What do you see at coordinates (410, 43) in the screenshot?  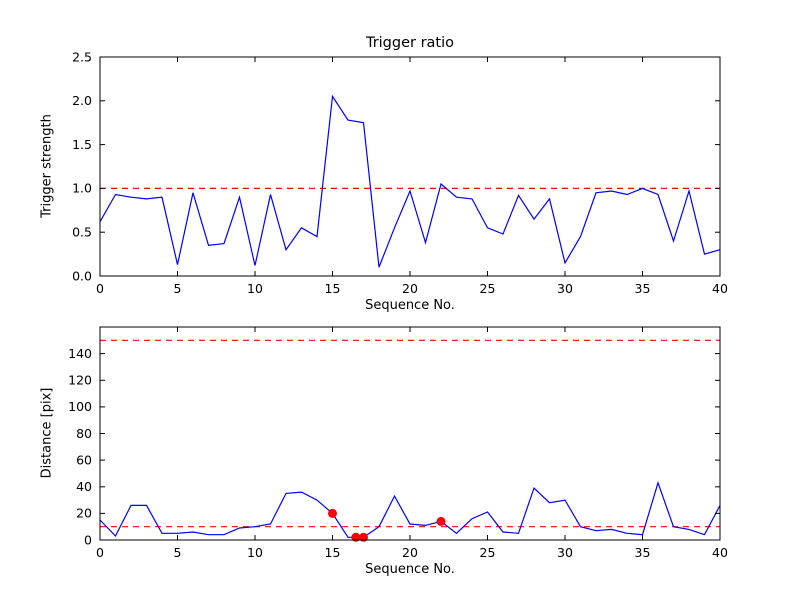 I see `chart-title: Trigger ratio` at bounding box center [410, 43].